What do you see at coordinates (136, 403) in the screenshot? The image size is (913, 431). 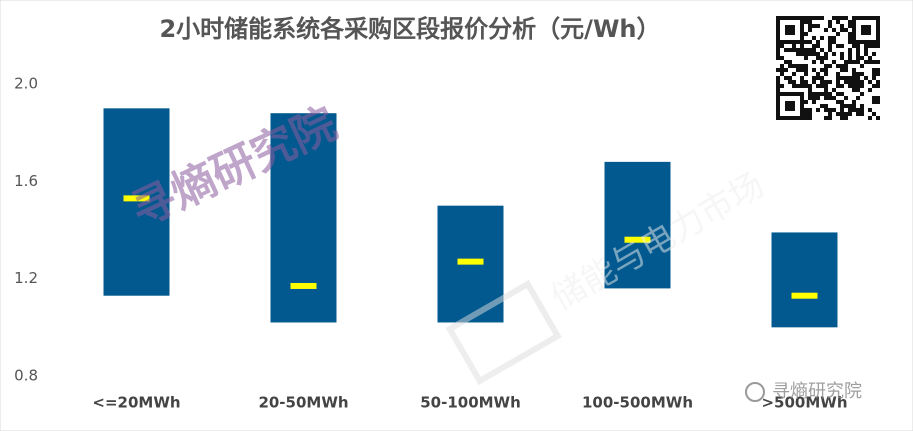 I see `x-tick-label: <=20MWh` at bounding box center [136, 403].